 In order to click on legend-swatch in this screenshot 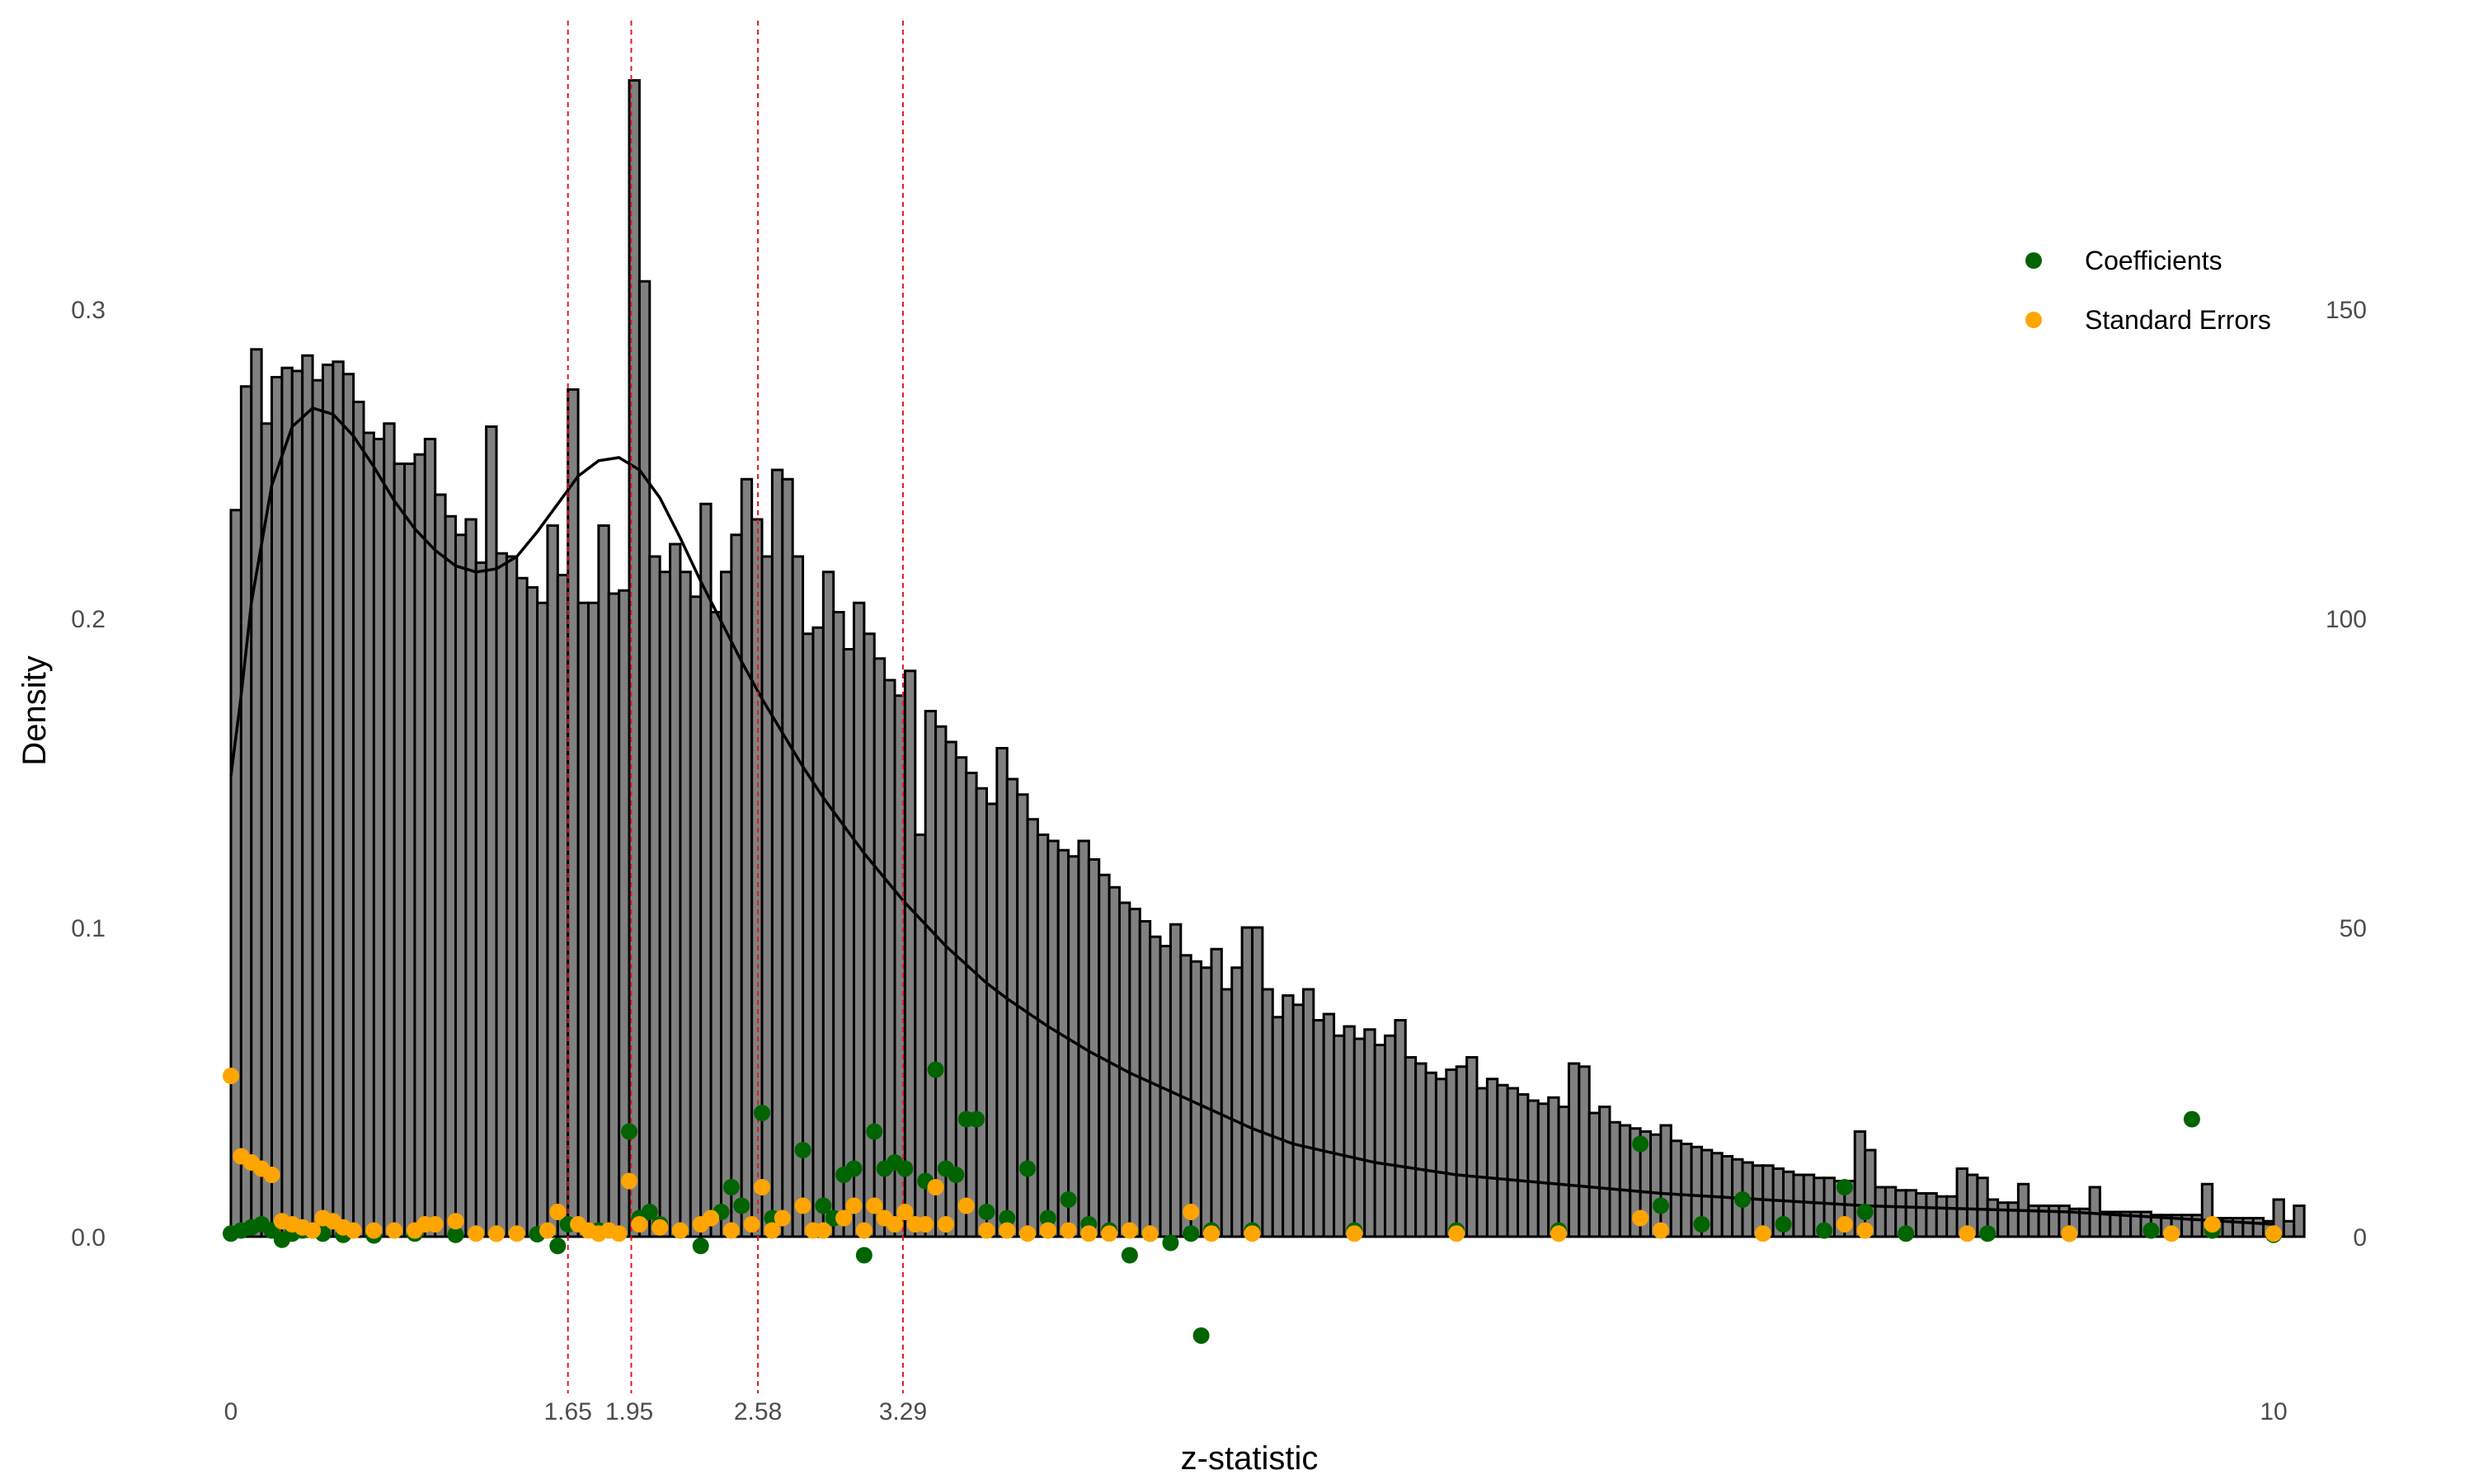, I will do `click(2033, 260)`.